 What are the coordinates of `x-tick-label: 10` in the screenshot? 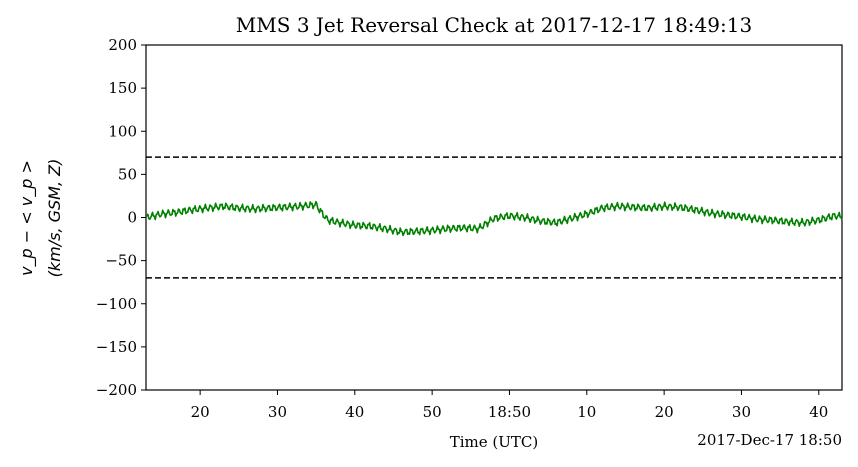 It's located at (586, 412).